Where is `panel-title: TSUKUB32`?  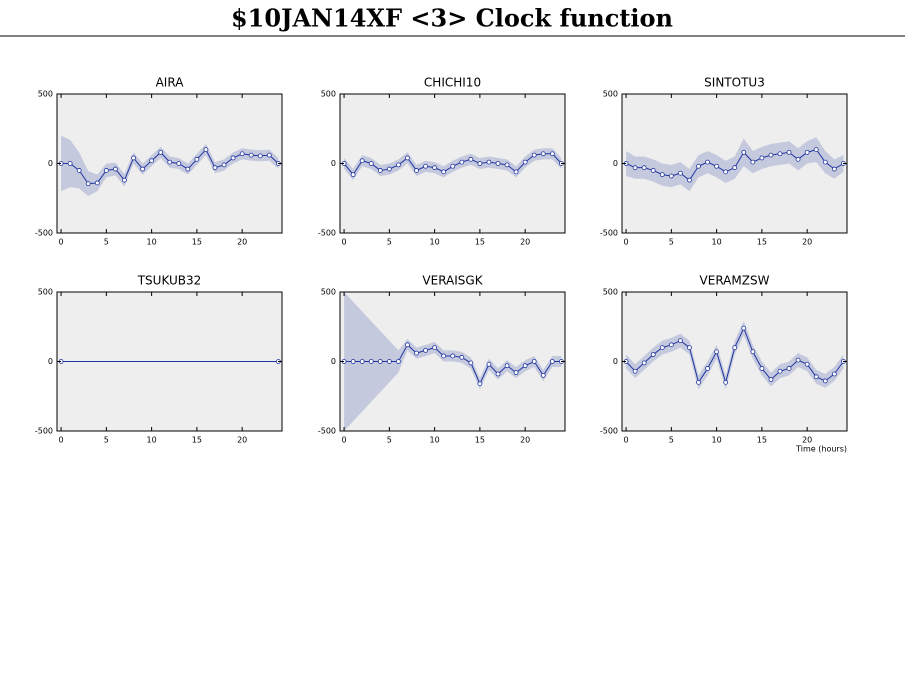
panel-title: TSUKUB32 is located at coordinates (169, 281).